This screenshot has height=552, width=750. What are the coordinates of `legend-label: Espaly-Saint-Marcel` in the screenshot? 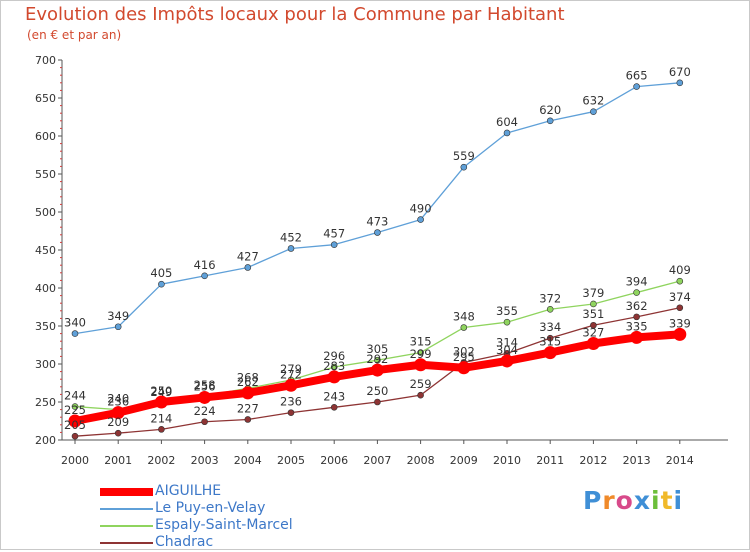 It's located at (224, 525).